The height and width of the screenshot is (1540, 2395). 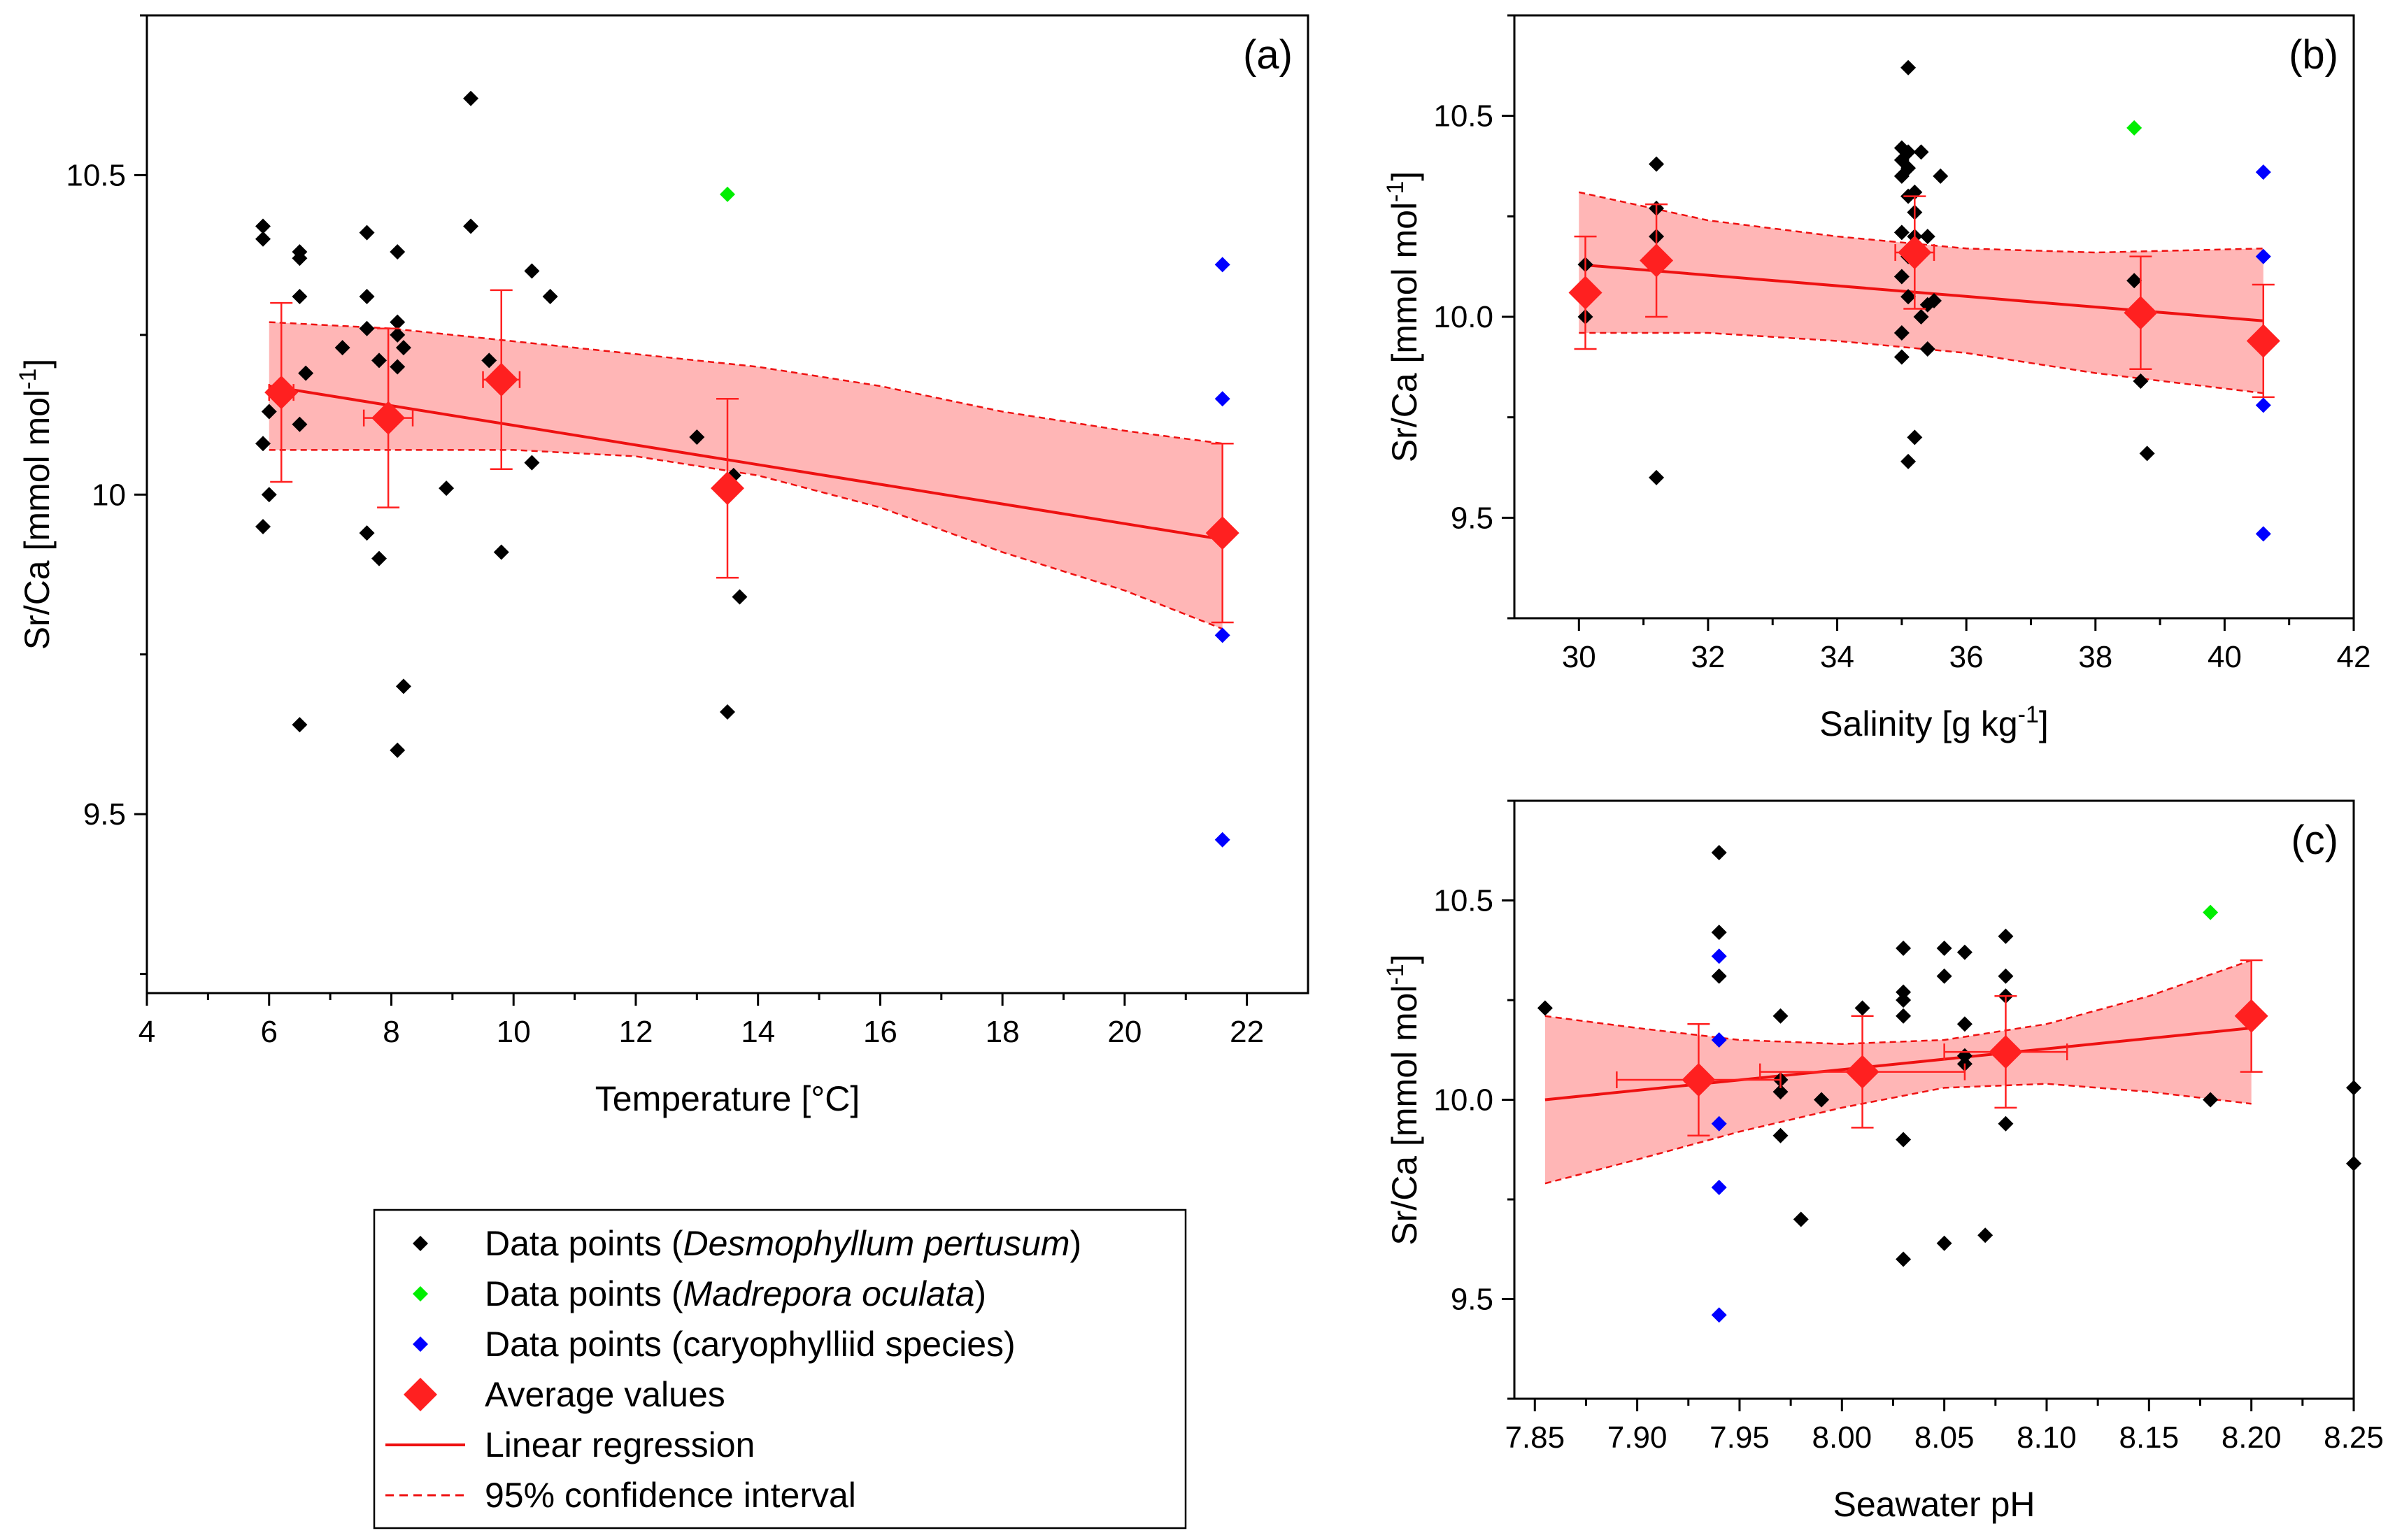 I want to click on x-tick-label: 8.05, so click(x=1944, y=1437).